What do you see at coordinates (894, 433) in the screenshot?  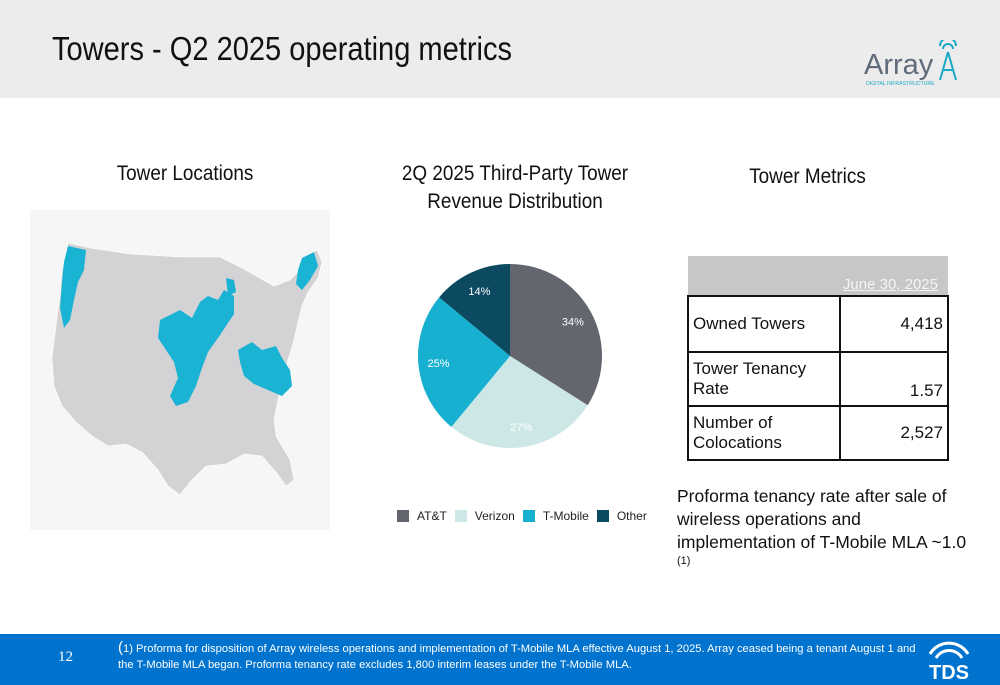 I see `metric-value: 2,527` at bounding box center [894, 433].